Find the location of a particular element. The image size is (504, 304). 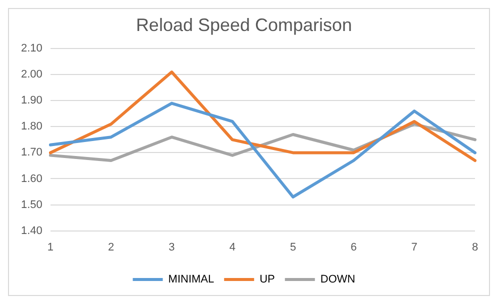

x-tick-label: 7 is located at coordinates (414, 247).